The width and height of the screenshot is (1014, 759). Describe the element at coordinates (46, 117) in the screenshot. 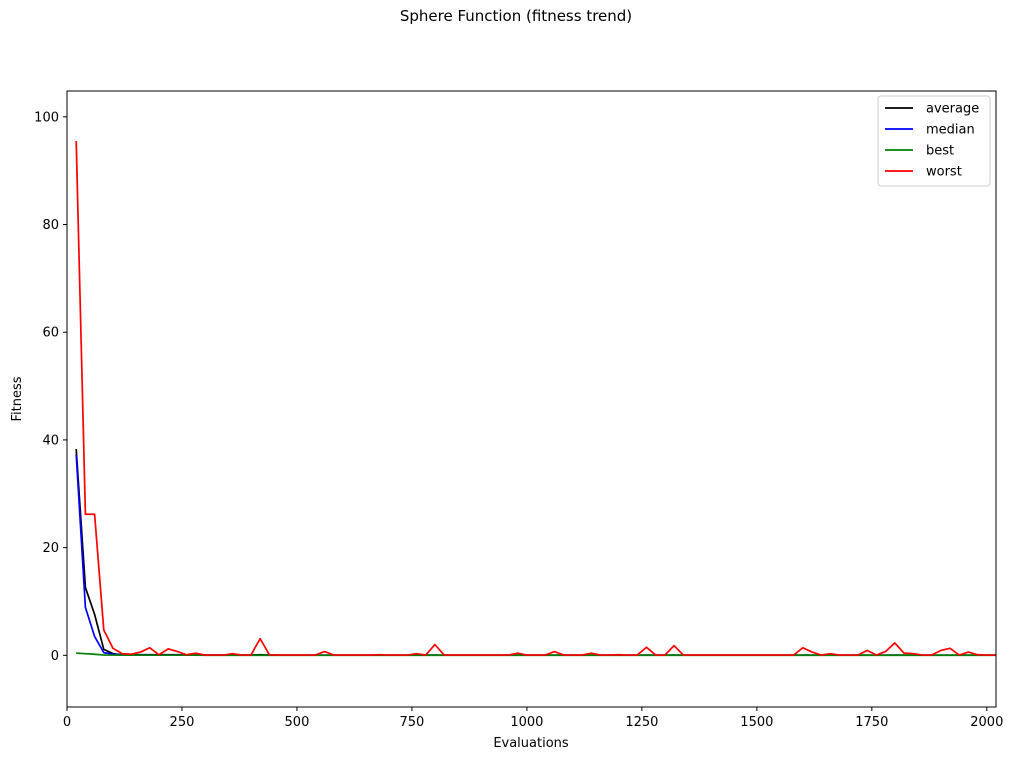

I see `y-tick-label: 100` at that location.